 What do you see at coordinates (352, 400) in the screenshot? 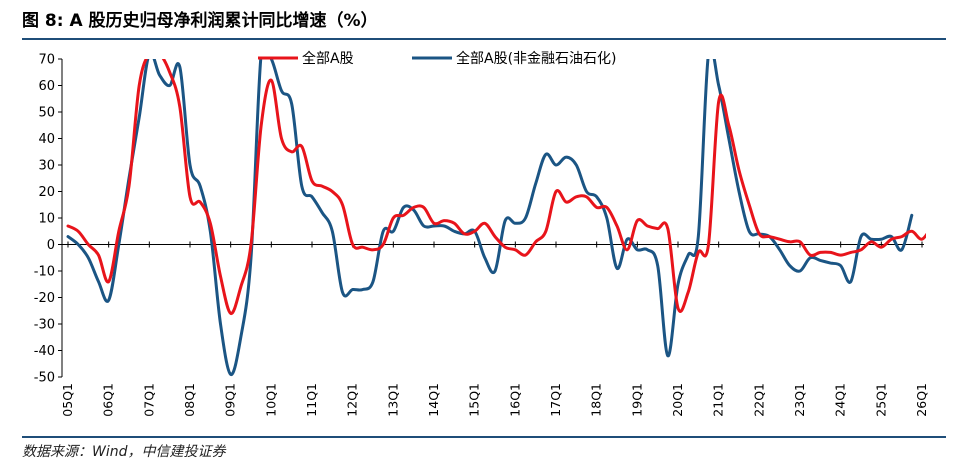
I see `x-tick-label: 12Q1` at bounding box center [352, 400].